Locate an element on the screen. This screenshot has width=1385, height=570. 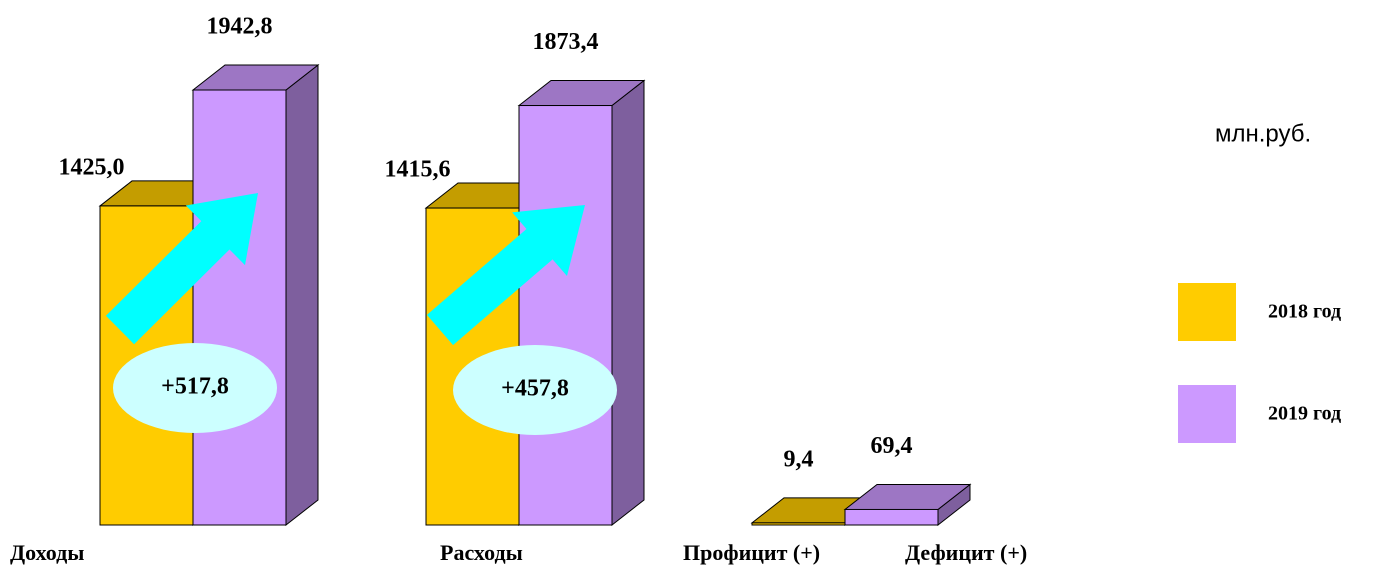
unit-label: млн.руб. is located at coordinates (1263, 133).